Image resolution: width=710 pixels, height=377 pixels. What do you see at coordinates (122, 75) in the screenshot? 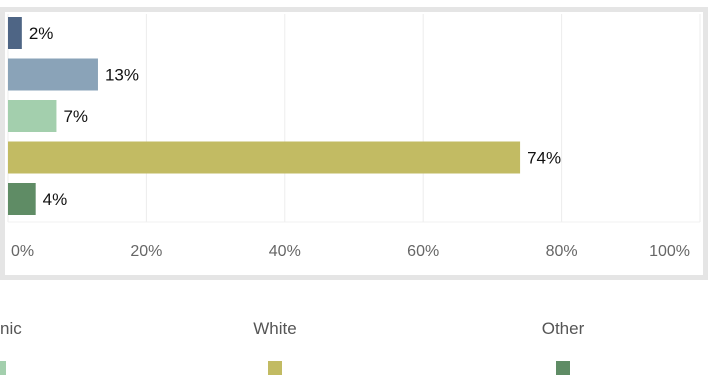
I see `bar-2-value-label: 13%` at bounding box center [122, 75].